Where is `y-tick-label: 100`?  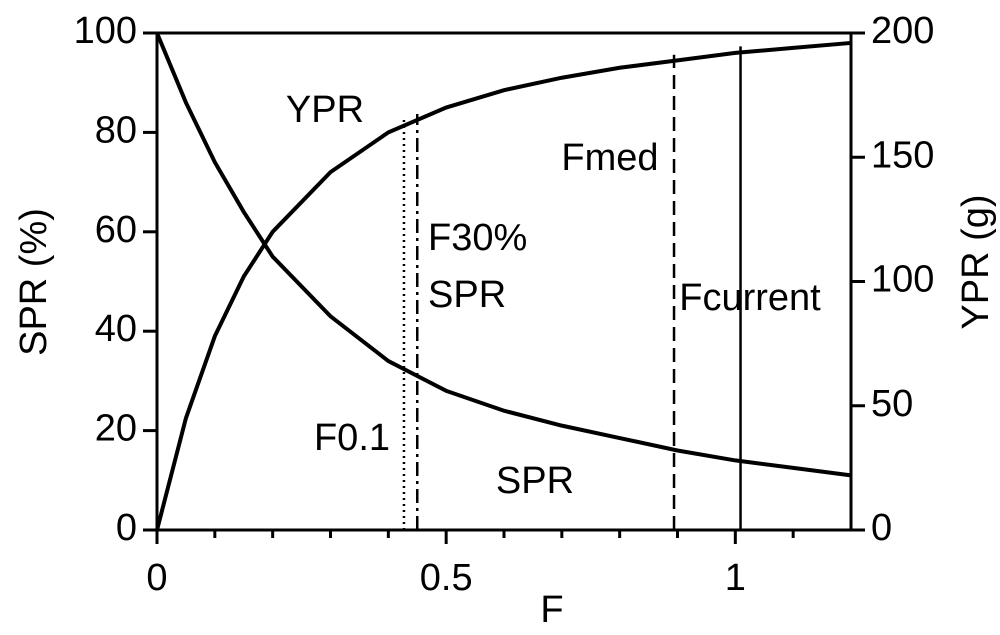 y-tick-label: 100 is located at coordinates (105, 31).